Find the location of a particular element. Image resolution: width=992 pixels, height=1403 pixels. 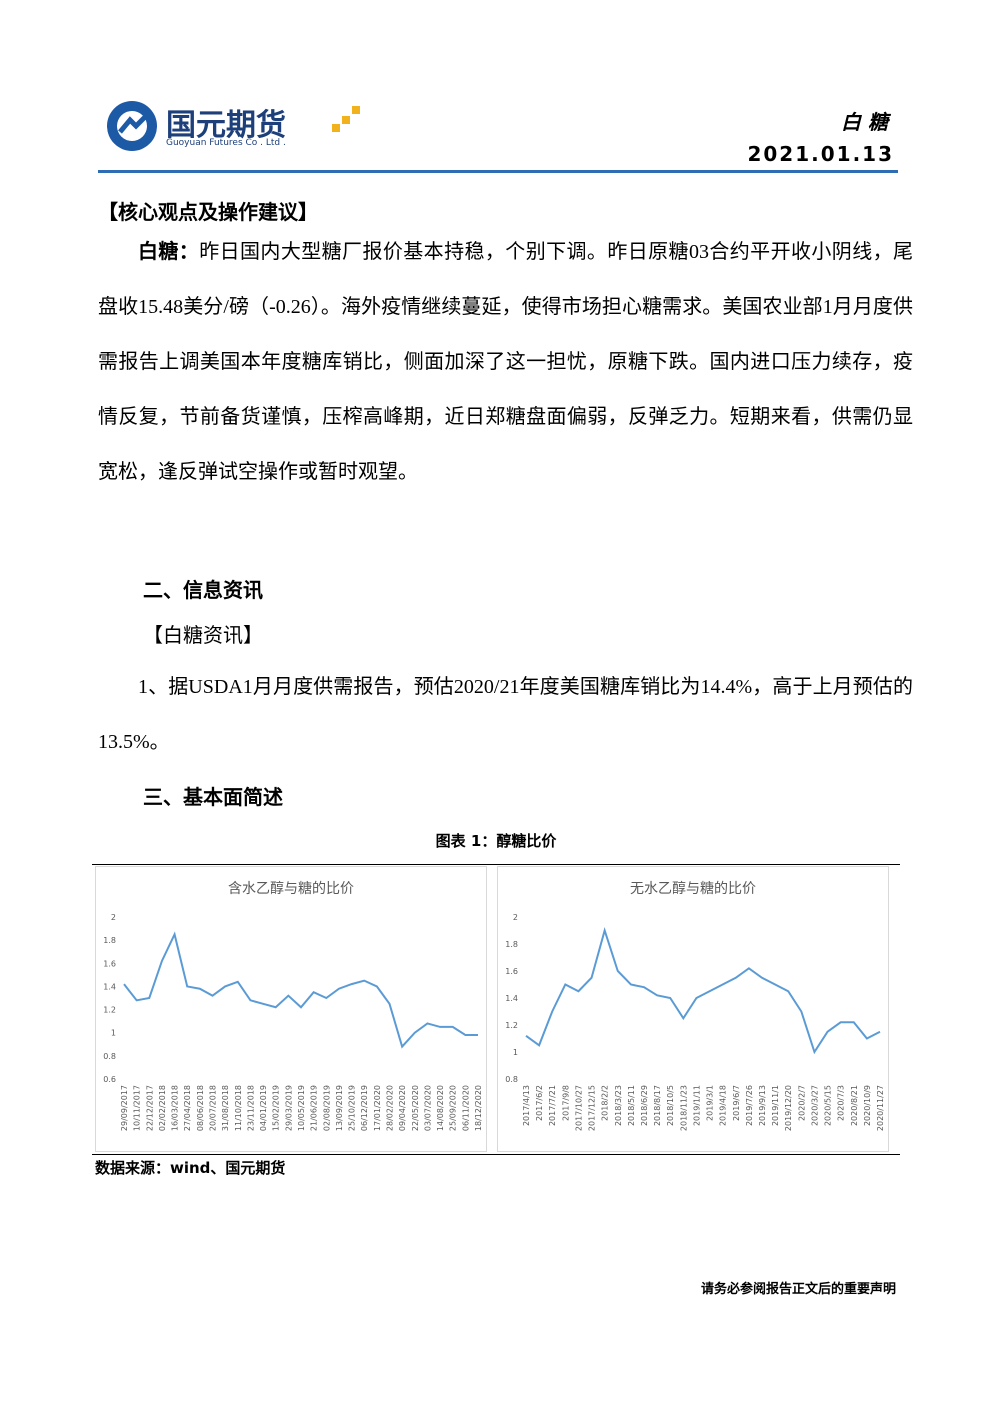

x-tick-label: 03/07/2020 is located at coordinates (427, 1108).